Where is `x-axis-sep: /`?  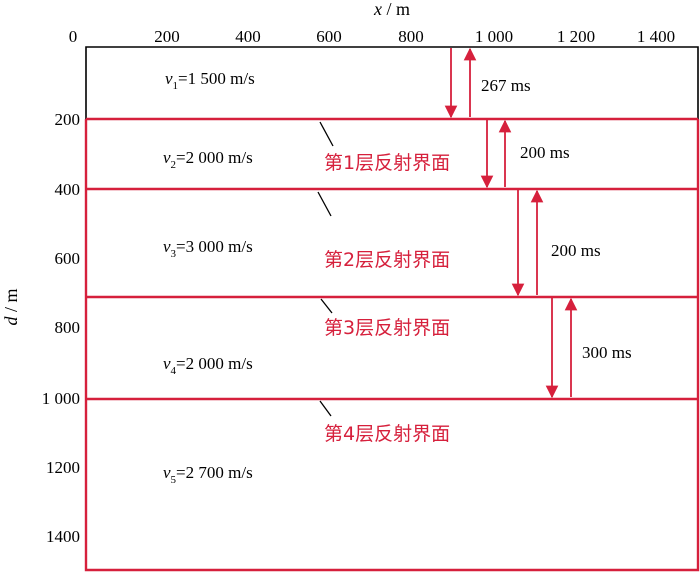
x-axis-sep: / is located at coordinates (389, 9).